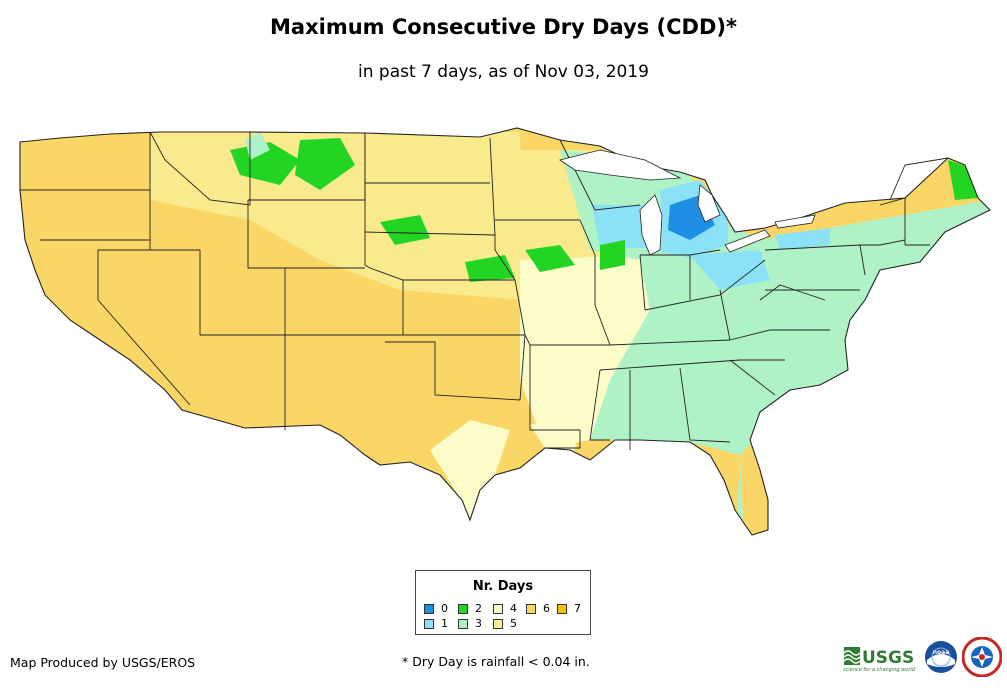 The height and width of the screenshot is (691, 1007). I want to click on dry-day-footnote: * Dry Day is rainfall < 0.04 in., so click(496, 661).